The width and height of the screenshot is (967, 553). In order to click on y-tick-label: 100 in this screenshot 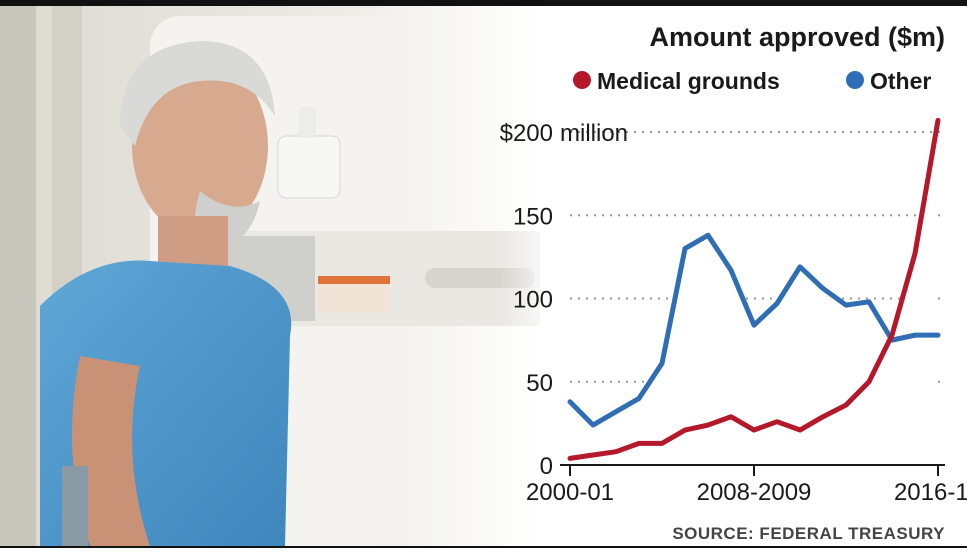, I will do `click(533, 300)`.